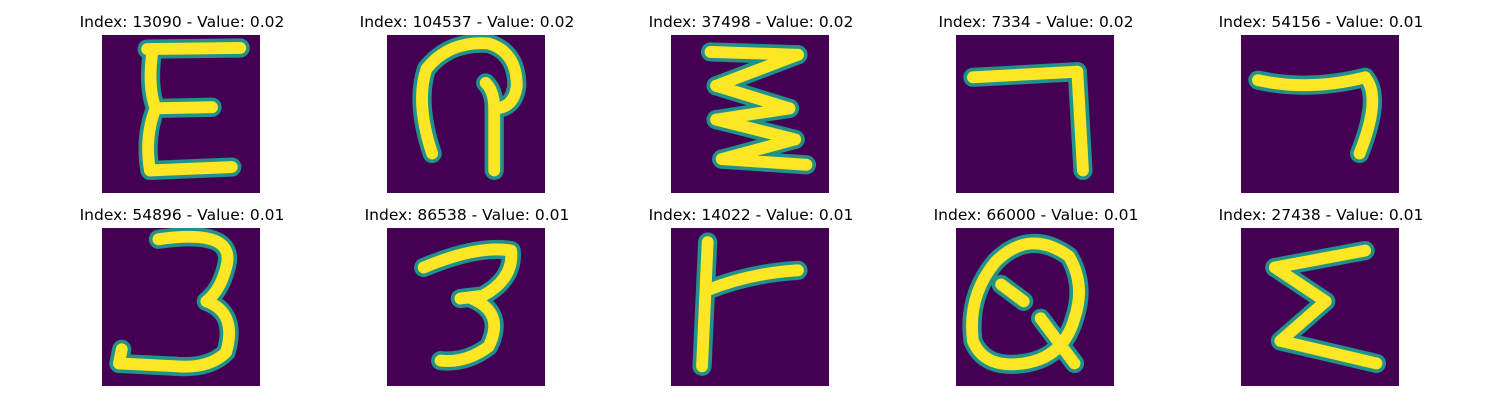 This screenshot has height=400, width=1500. I want to click on panel-title: Index: 14022 - Value: 0.01, so click(751, 215).